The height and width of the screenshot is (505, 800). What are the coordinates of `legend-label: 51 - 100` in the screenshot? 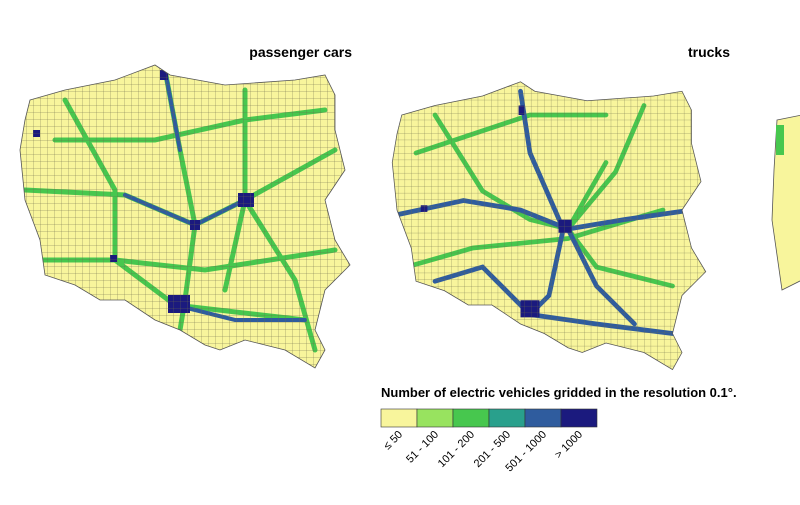 It's located at (422, 447).